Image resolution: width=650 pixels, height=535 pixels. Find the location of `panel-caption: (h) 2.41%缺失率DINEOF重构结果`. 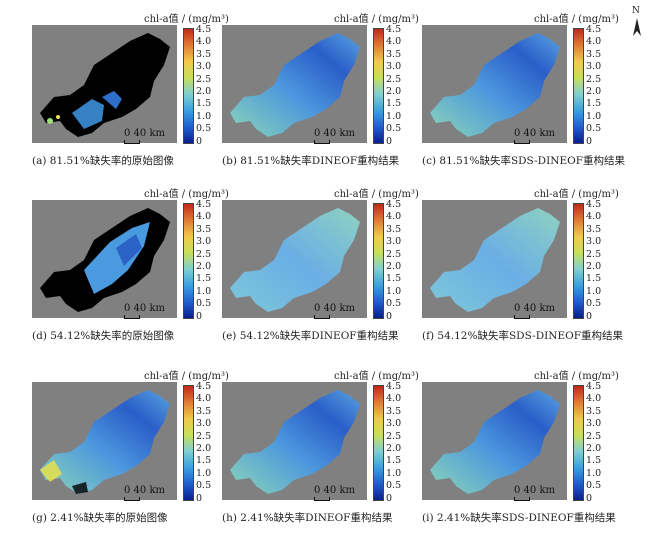

panel-caption: (h) 2.41%缺失率DINEOF重构结果 is located at coordinates (307, 518).